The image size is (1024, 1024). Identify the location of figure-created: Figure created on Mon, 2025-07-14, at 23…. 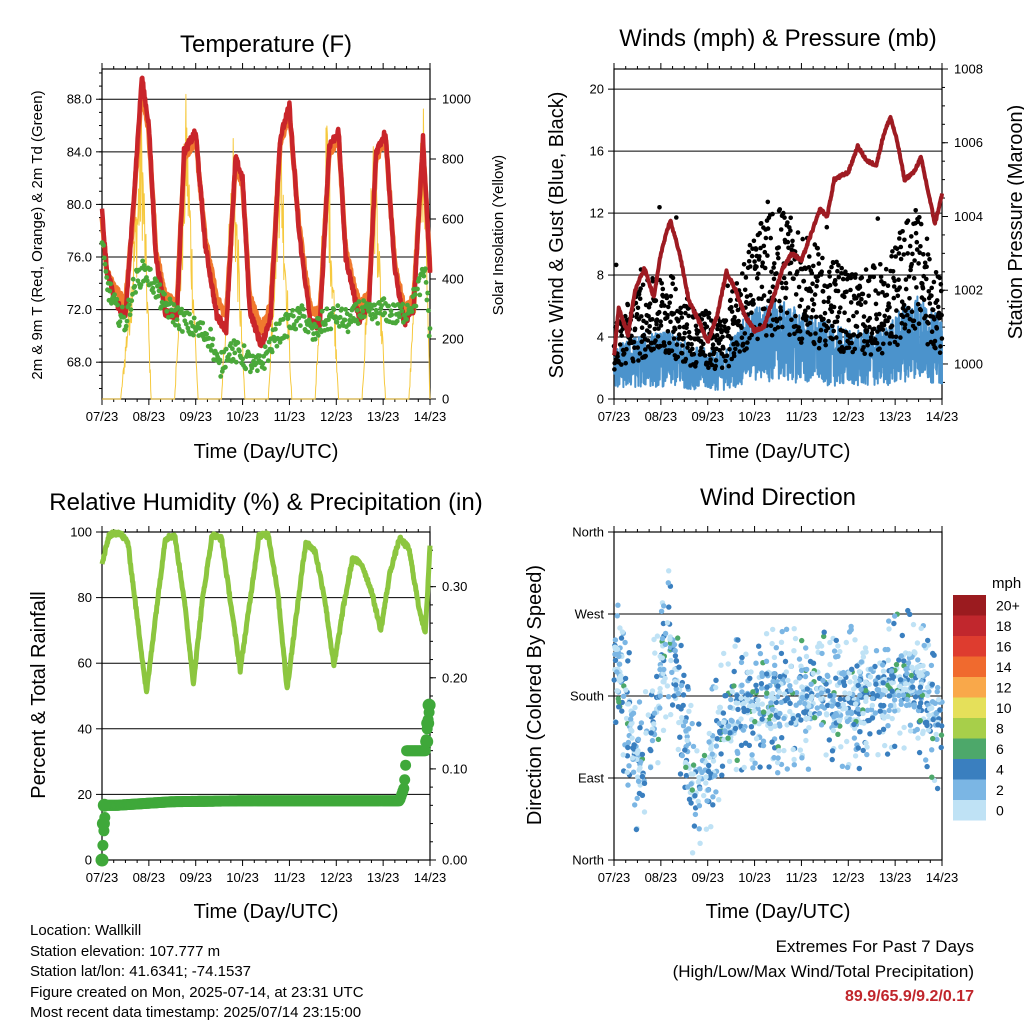
(197, 992).